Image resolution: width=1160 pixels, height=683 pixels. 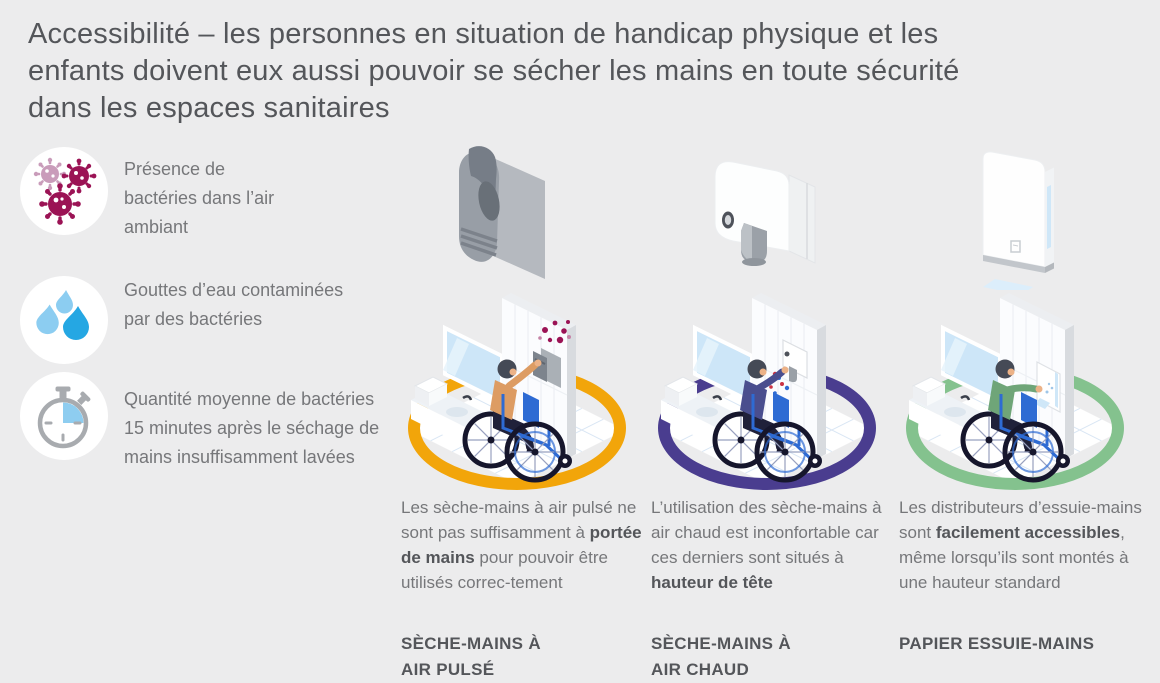 I want to click on scene-air-pulse-svg, so click(x=517, y=391).